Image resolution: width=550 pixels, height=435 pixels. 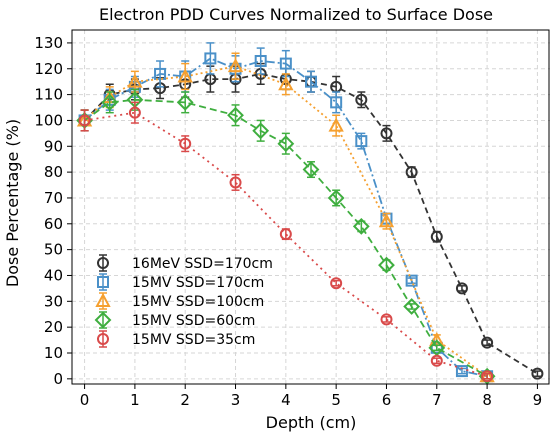 I want to click on x-tick-label: 8, so click(x=487, y=400).